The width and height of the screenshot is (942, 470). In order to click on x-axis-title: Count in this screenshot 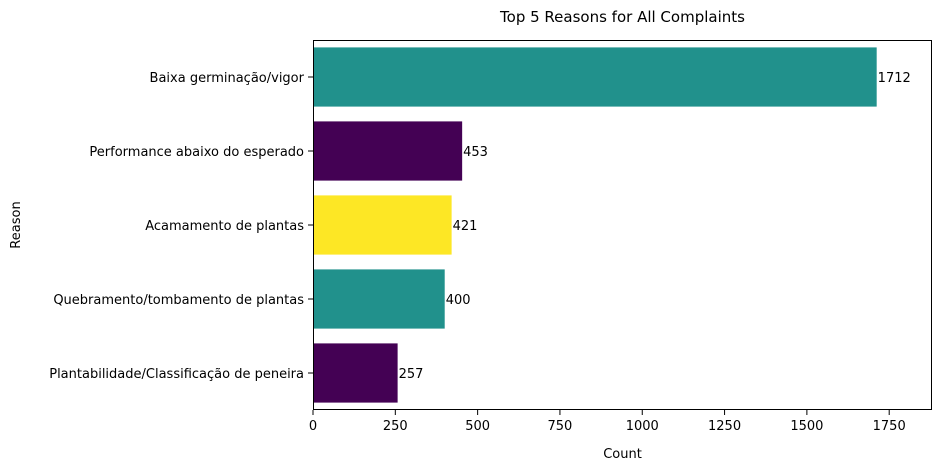, I will do `click(622, 454)`.